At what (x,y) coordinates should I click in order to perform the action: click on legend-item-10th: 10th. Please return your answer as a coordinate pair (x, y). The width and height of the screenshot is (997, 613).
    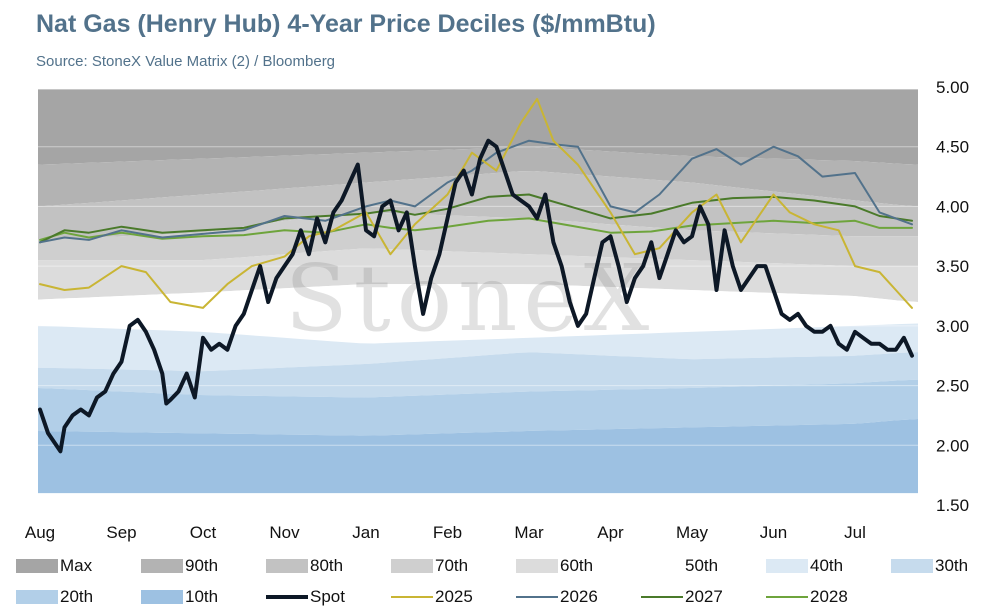
    Looking at the image, I should click on (179, 597).